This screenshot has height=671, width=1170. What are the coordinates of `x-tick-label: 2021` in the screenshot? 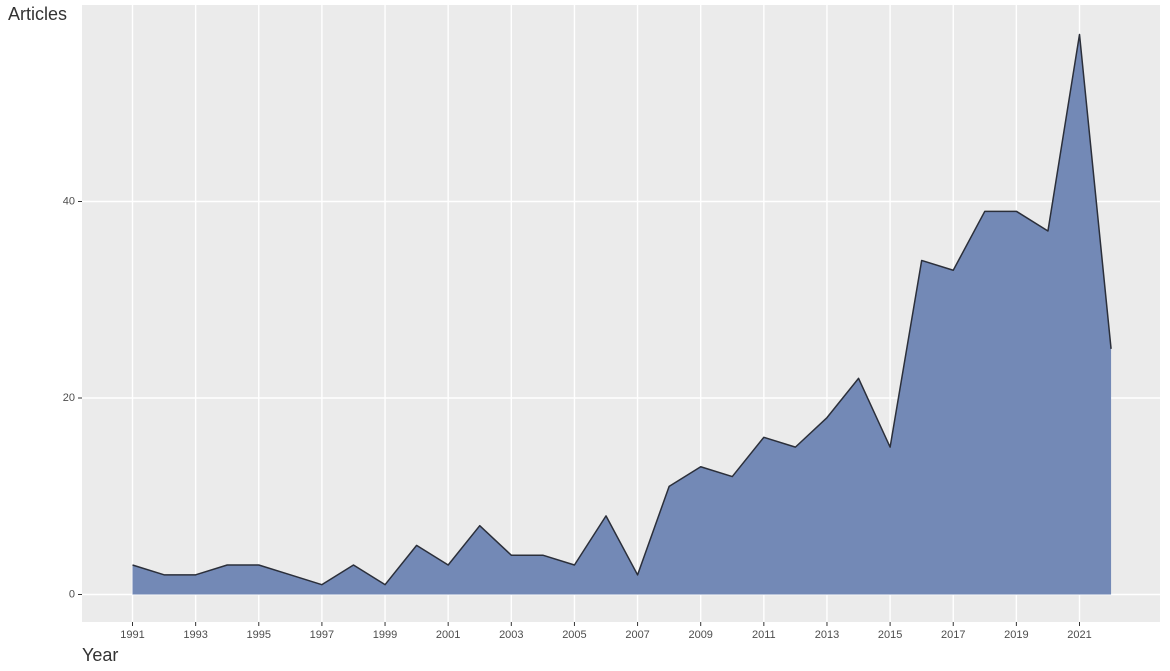 It's located at (1079, 635).